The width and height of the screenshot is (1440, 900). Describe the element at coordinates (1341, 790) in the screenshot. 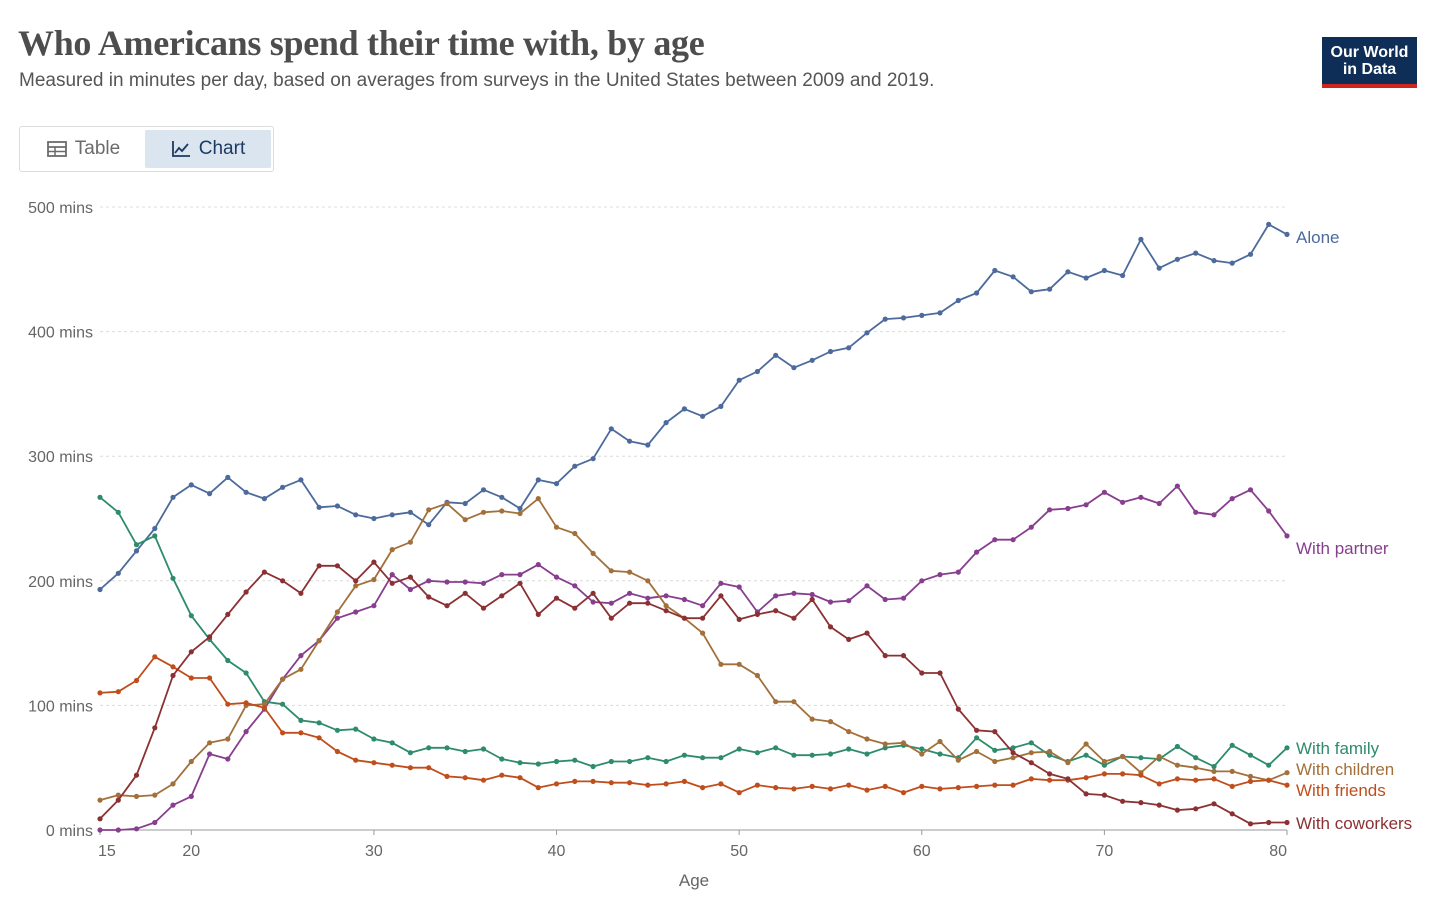

I see `series-label-with-friends: With friends` at that location.